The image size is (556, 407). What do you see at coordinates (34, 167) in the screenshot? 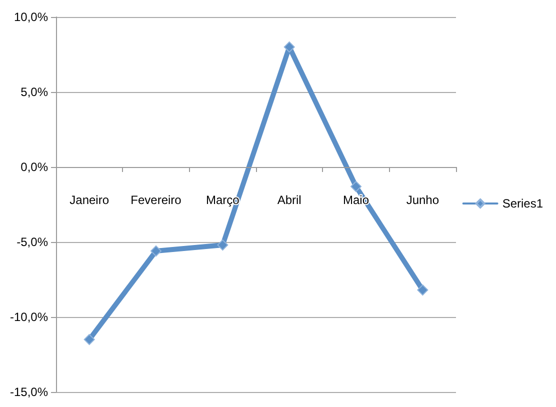
I see `y-tick-label: 0,0%` at bounding box center [34, 167].